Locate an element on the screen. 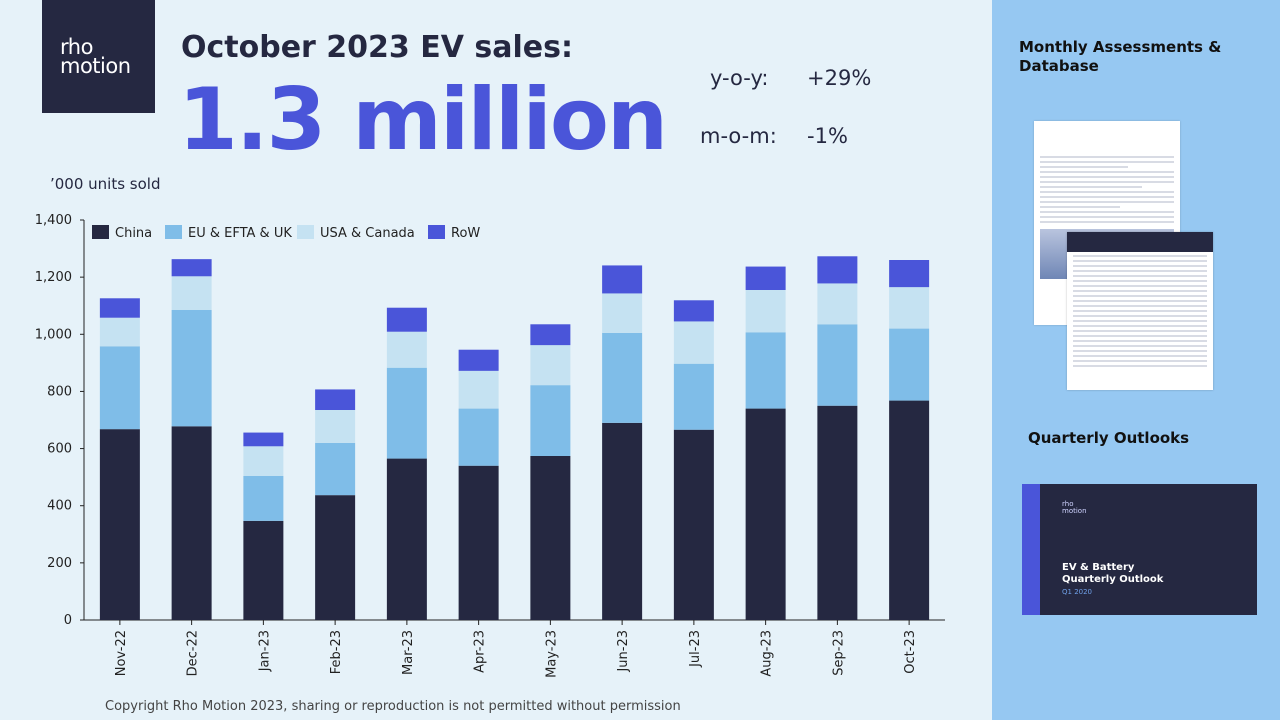 This screenshot has width=1280, height=720. x-tick-label: Dec-22 is located at coordinates (193, 653).